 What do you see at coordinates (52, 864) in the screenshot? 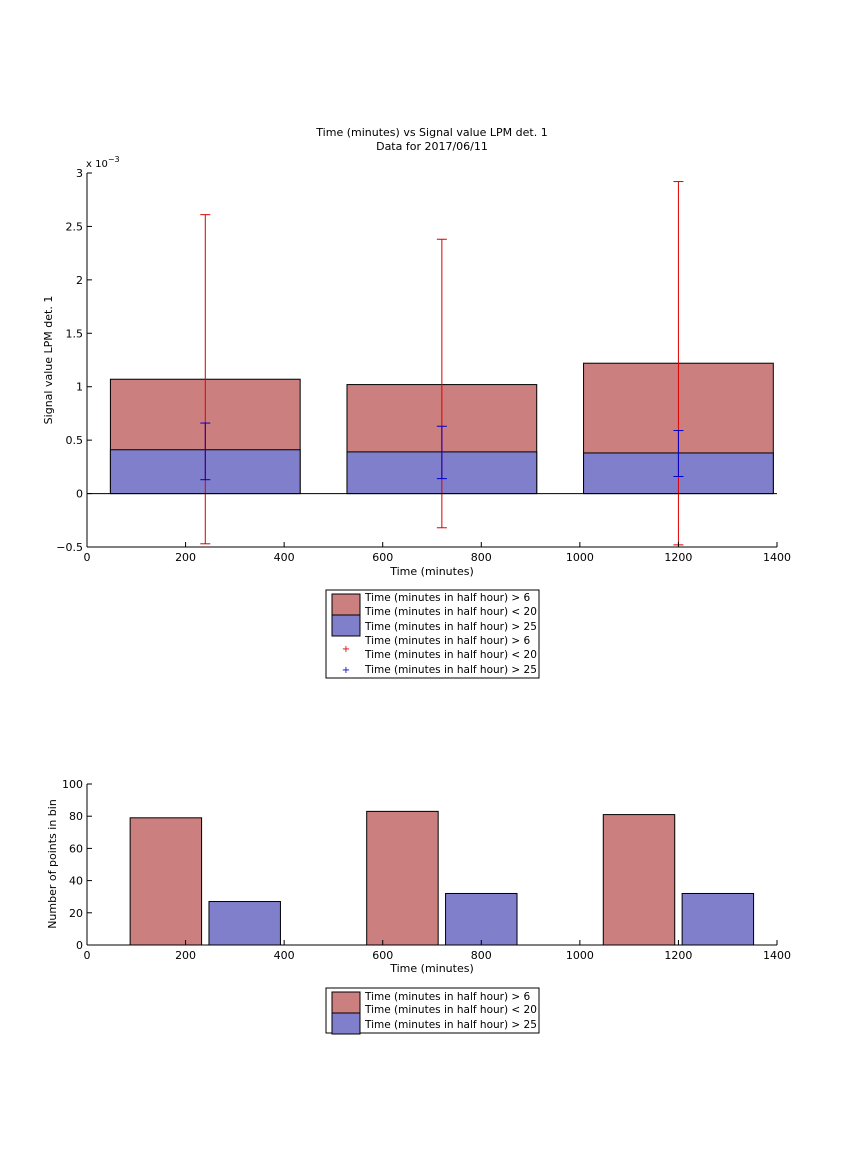
I see `y-axis-label: Number of points in bin` at bounding box center [52, 864].